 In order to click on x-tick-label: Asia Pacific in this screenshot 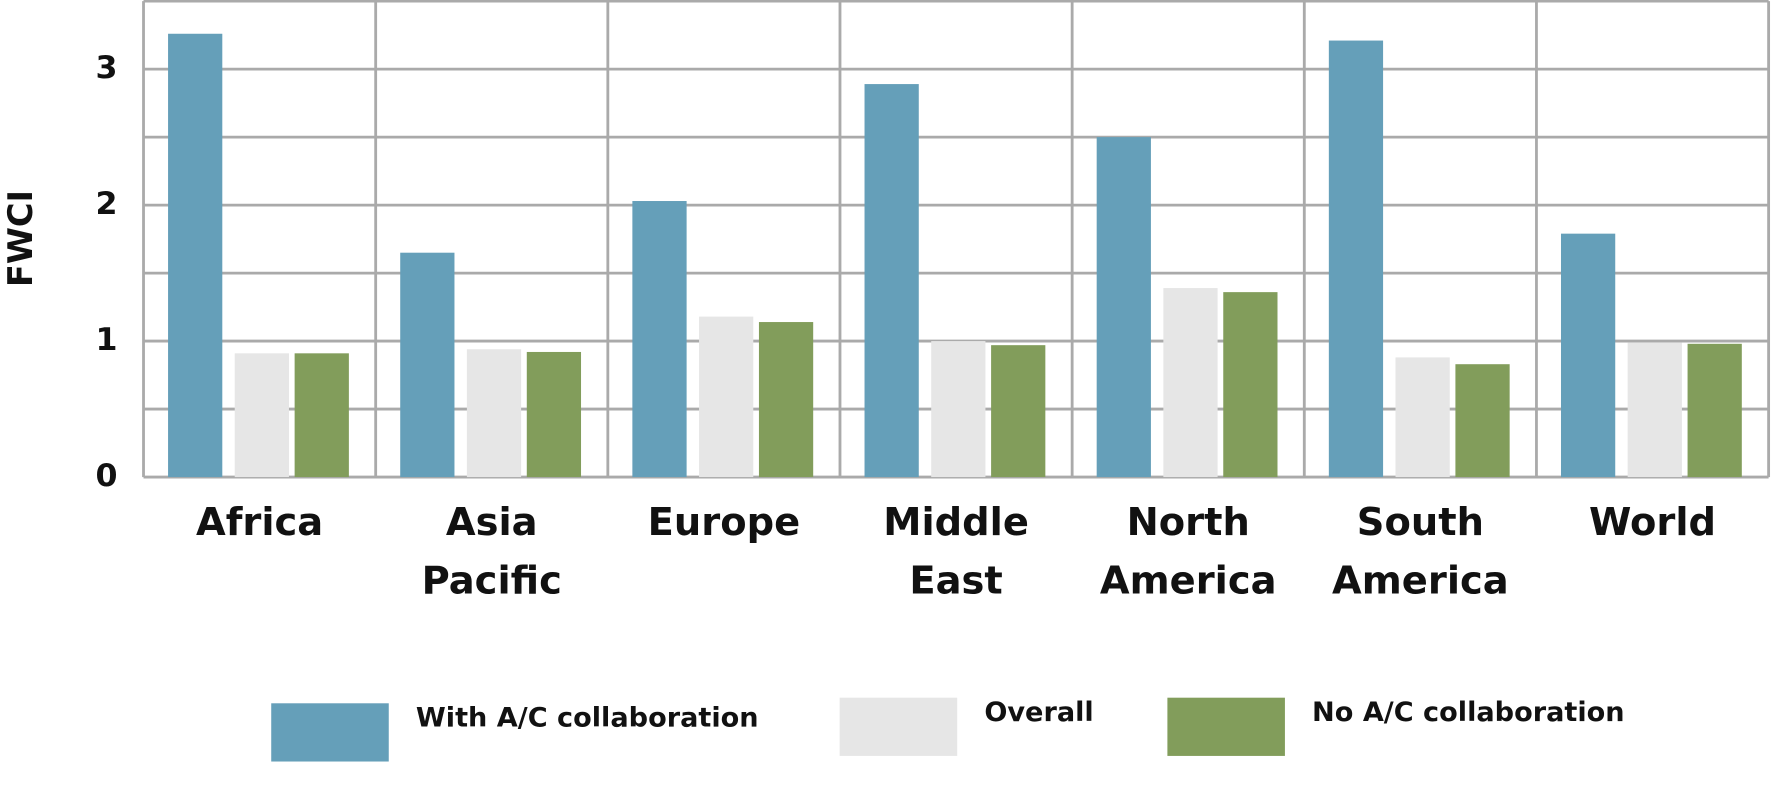, I will do `click(492, 551)`.